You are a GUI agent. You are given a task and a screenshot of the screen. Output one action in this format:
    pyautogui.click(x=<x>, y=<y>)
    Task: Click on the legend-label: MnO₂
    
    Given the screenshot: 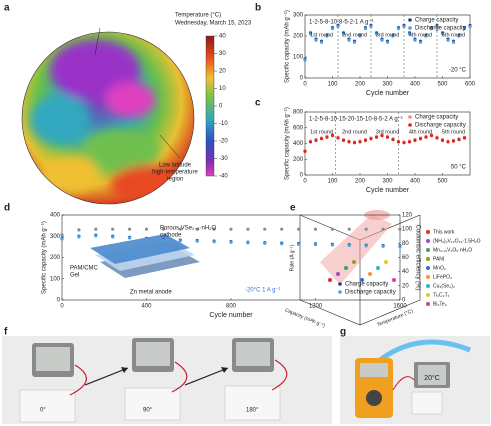 What is the action you would take?
    pyautogui.click(x=439, y=268)
    